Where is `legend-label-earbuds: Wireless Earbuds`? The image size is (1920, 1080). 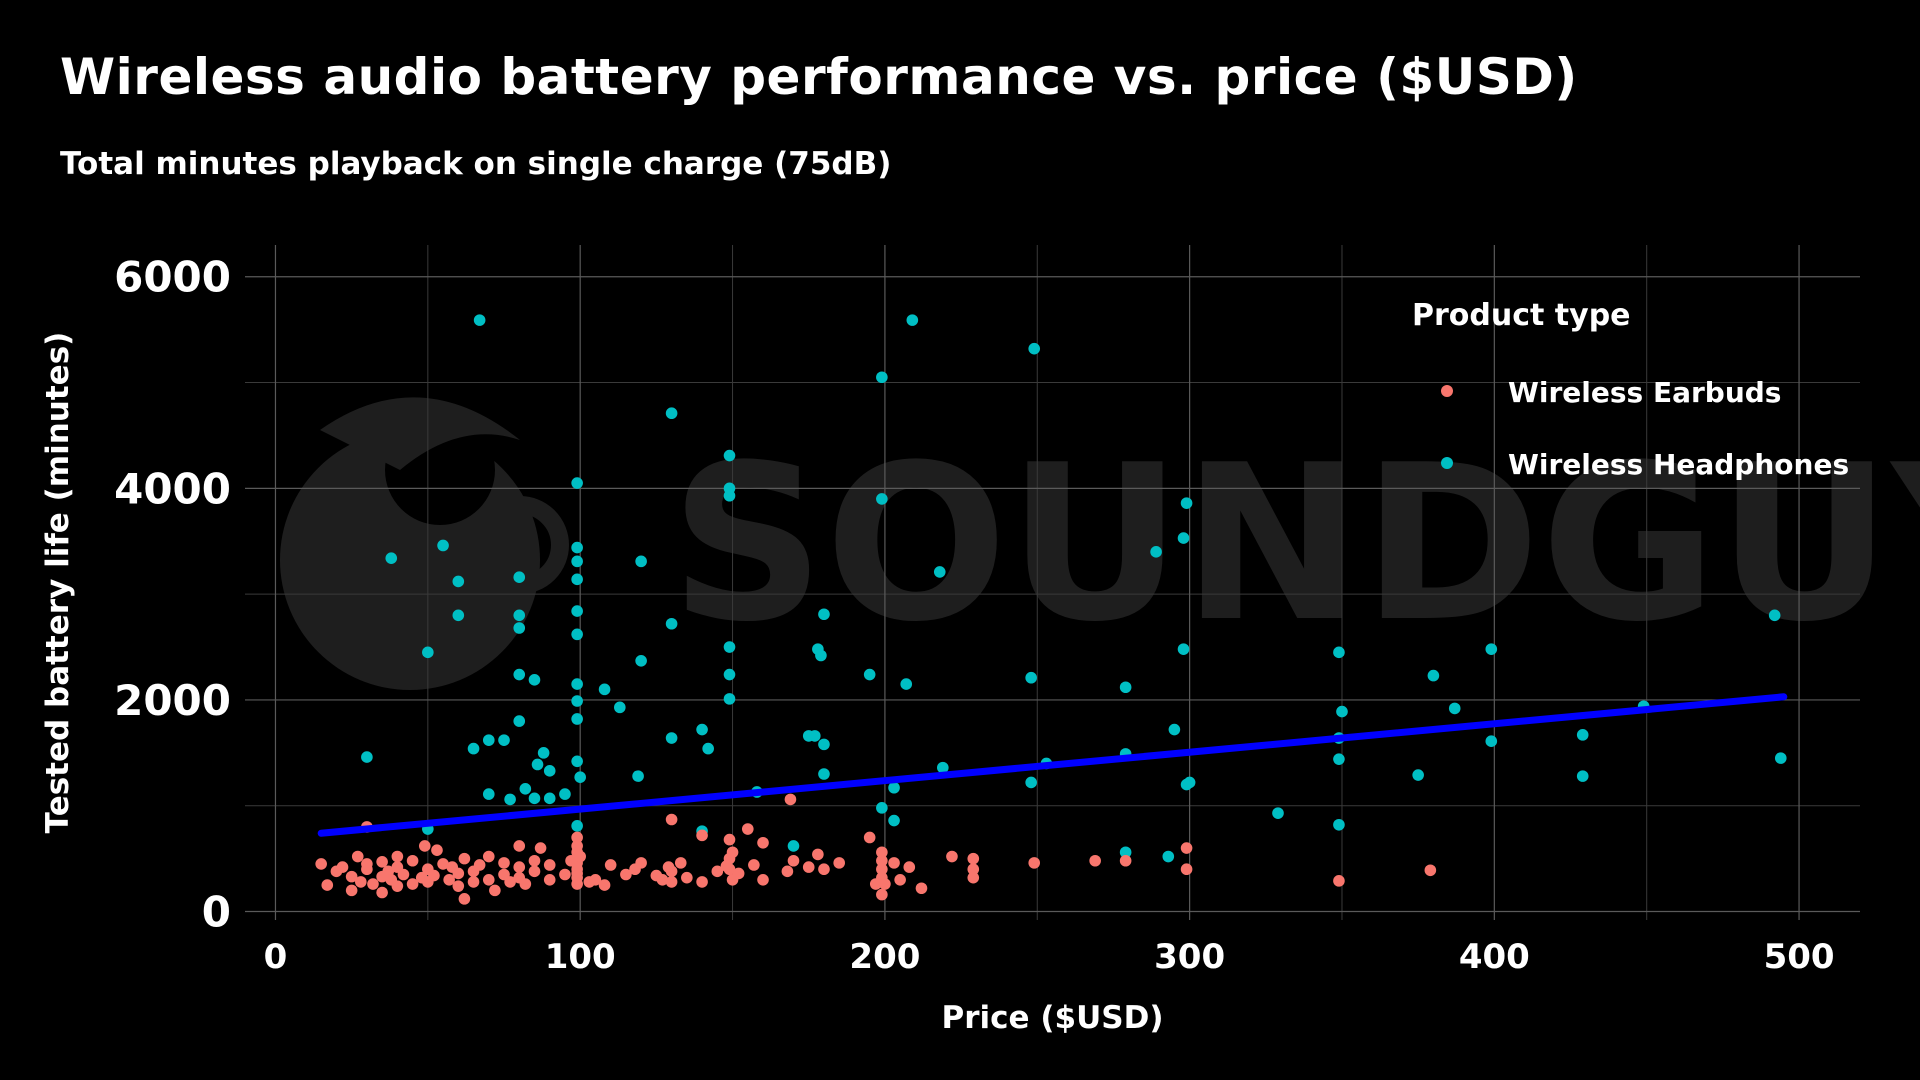 legend-label-earbuds: Wireless Earbuds is located at coordinates (1644, 392).